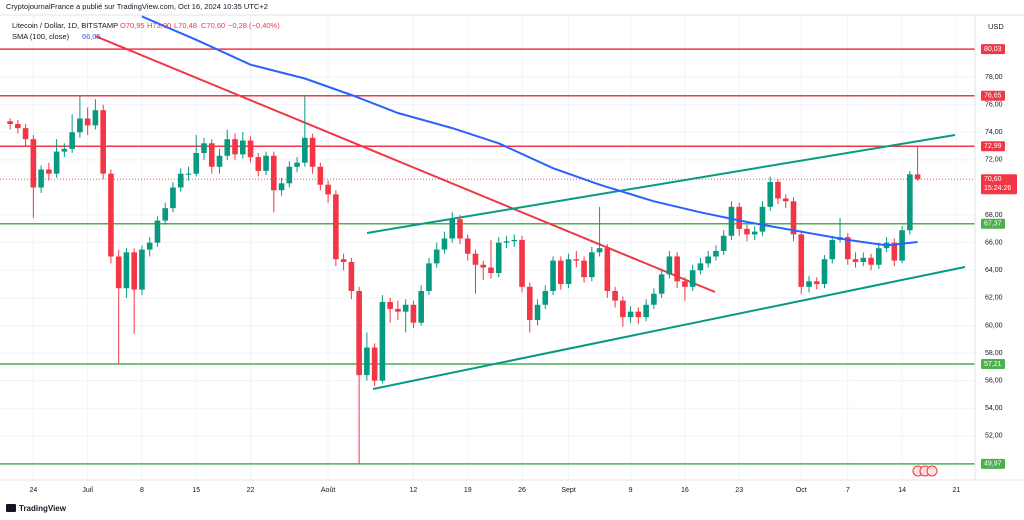  What do you see at coordinates (251, 490) in the screenshot?
I see `x-tick-label: 22` at bounding box center [251, 490].